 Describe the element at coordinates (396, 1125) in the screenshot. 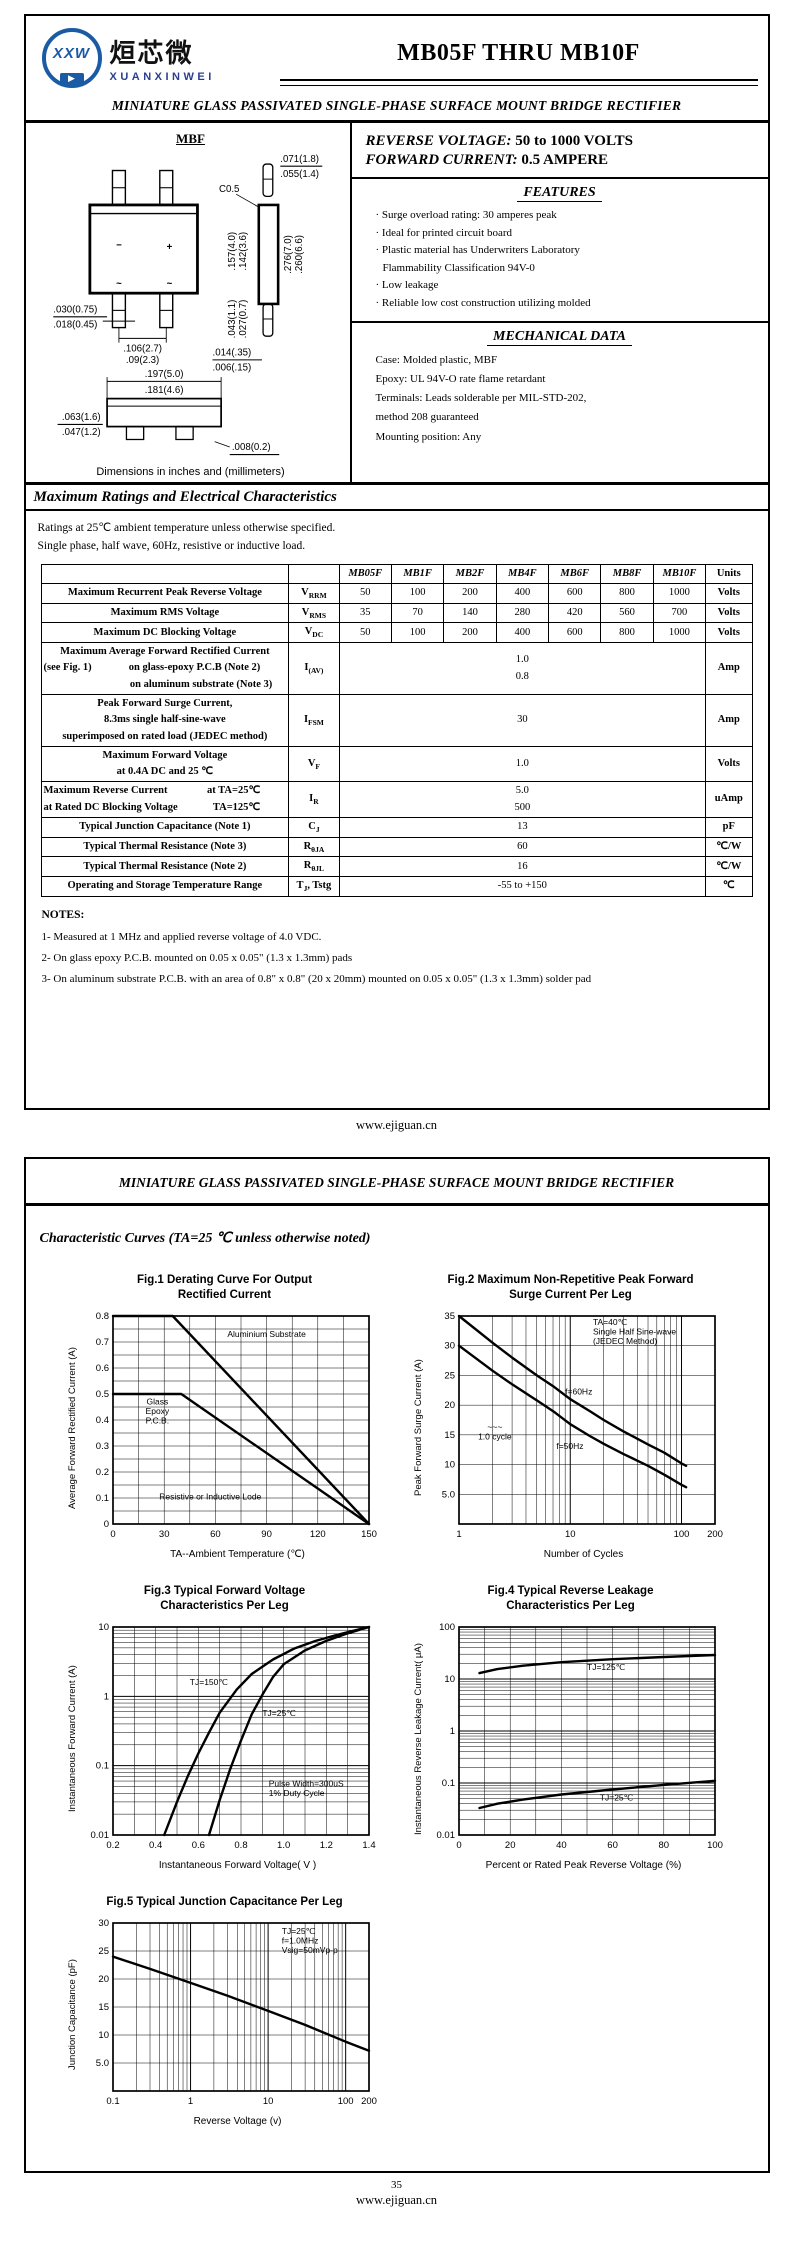

I see `website-footer-1: www.ejiguan.cn` at that location.